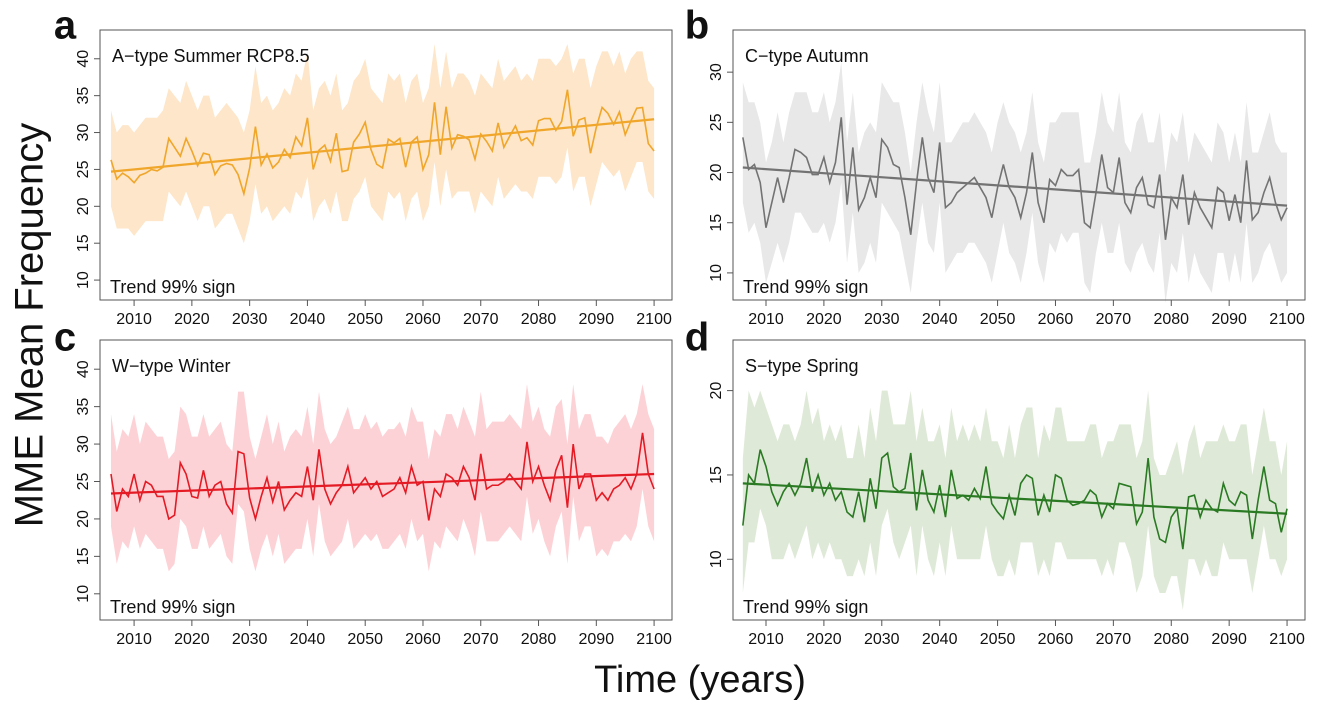 The image size is (1319, 702). What do you see at coordinates (30, 325) in the screenshot?
I see `y-axis-title: MME Mean Frequency` at bounding box center [30, 325].